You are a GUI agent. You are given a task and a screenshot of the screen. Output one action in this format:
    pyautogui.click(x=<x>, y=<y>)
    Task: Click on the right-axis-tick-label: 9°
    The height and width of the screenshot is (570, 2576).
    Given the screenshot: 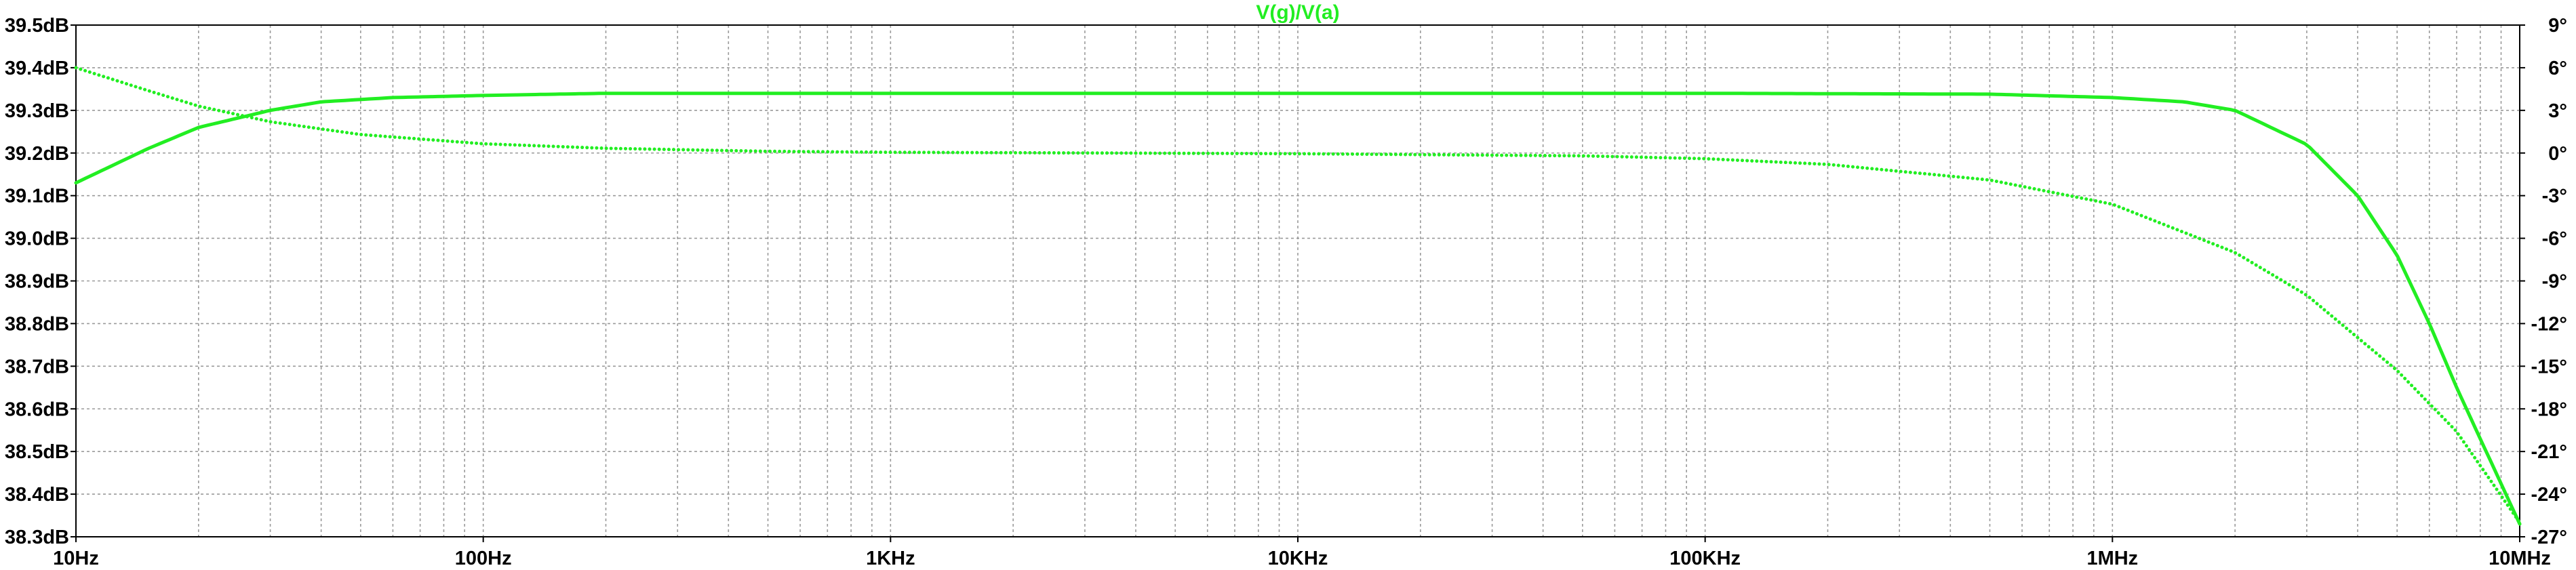 What is the action you would take?
    pyautogui.click(x=2557, y=26)
    